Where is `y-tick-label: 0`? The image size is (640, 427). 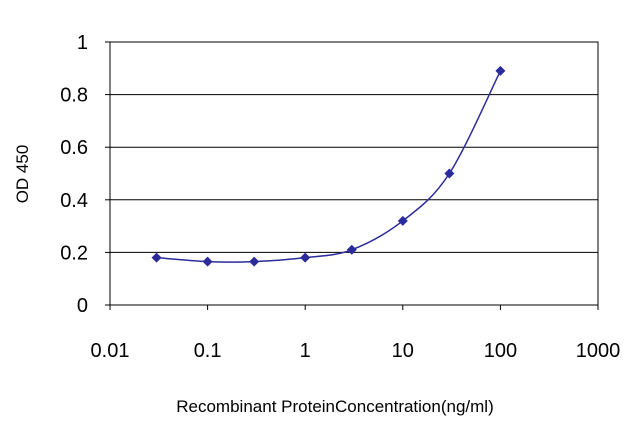 y-tick-label: 0 is located at coordinates (82, 306).